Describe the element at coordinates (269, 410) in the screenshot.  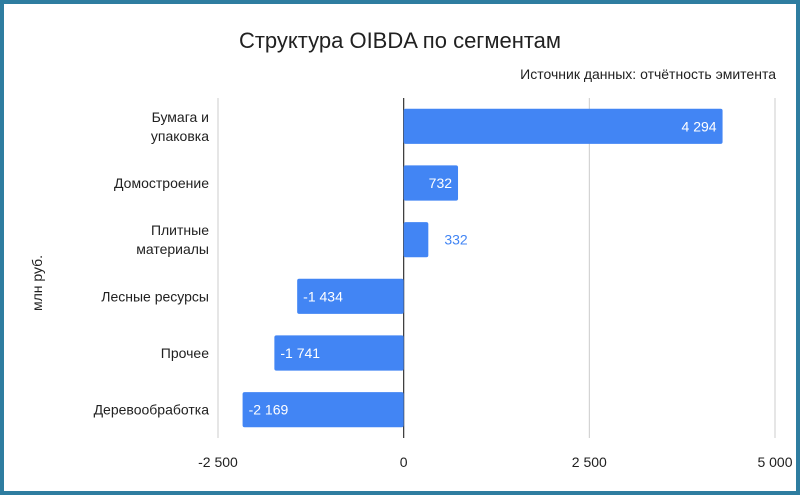
I see `data-label: -2 169` at that location.